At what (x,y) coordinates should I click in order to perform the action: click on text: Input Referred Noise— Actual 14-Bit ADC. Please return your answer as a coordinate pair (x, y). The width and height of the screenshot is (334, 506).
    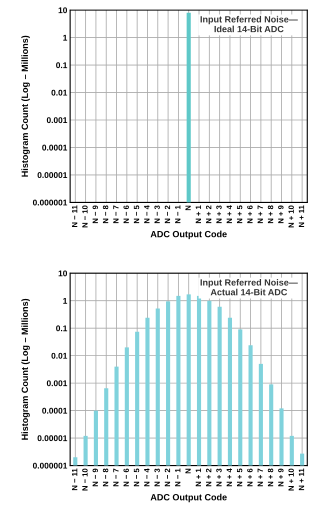
    Looking at the image, I should click on (249, 287).